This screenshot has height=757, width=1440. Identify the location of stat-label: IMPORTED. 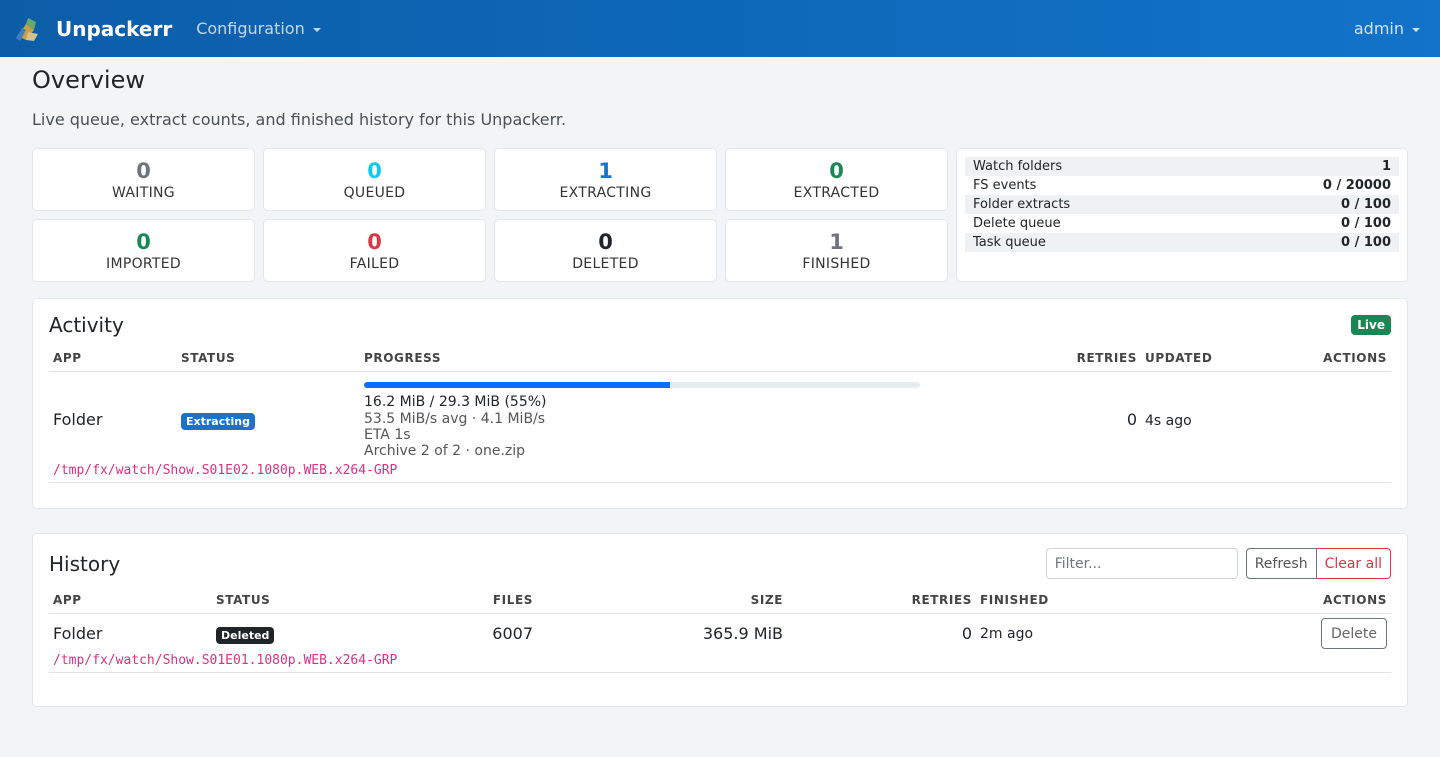
(143, 263).